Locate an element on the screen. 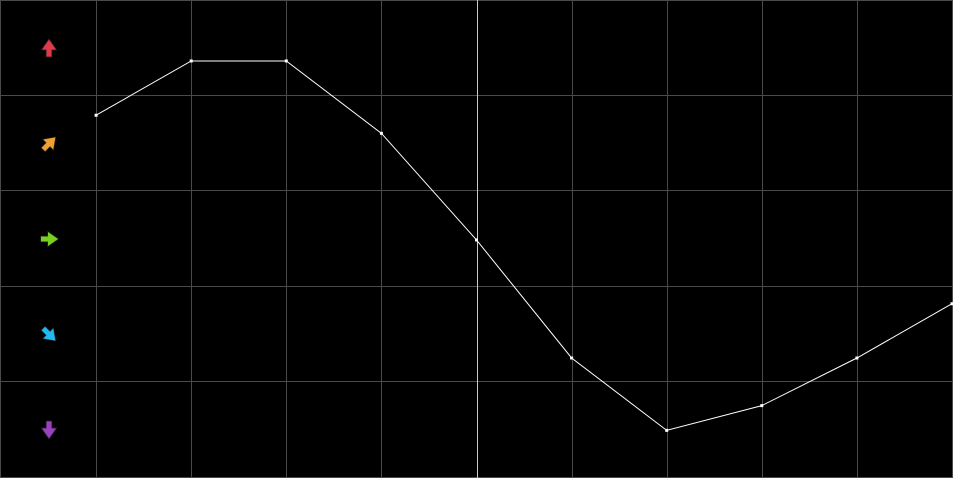 This screenshot has height=478, width=953. arrow-down-icon is located at coordinates (49, 430).